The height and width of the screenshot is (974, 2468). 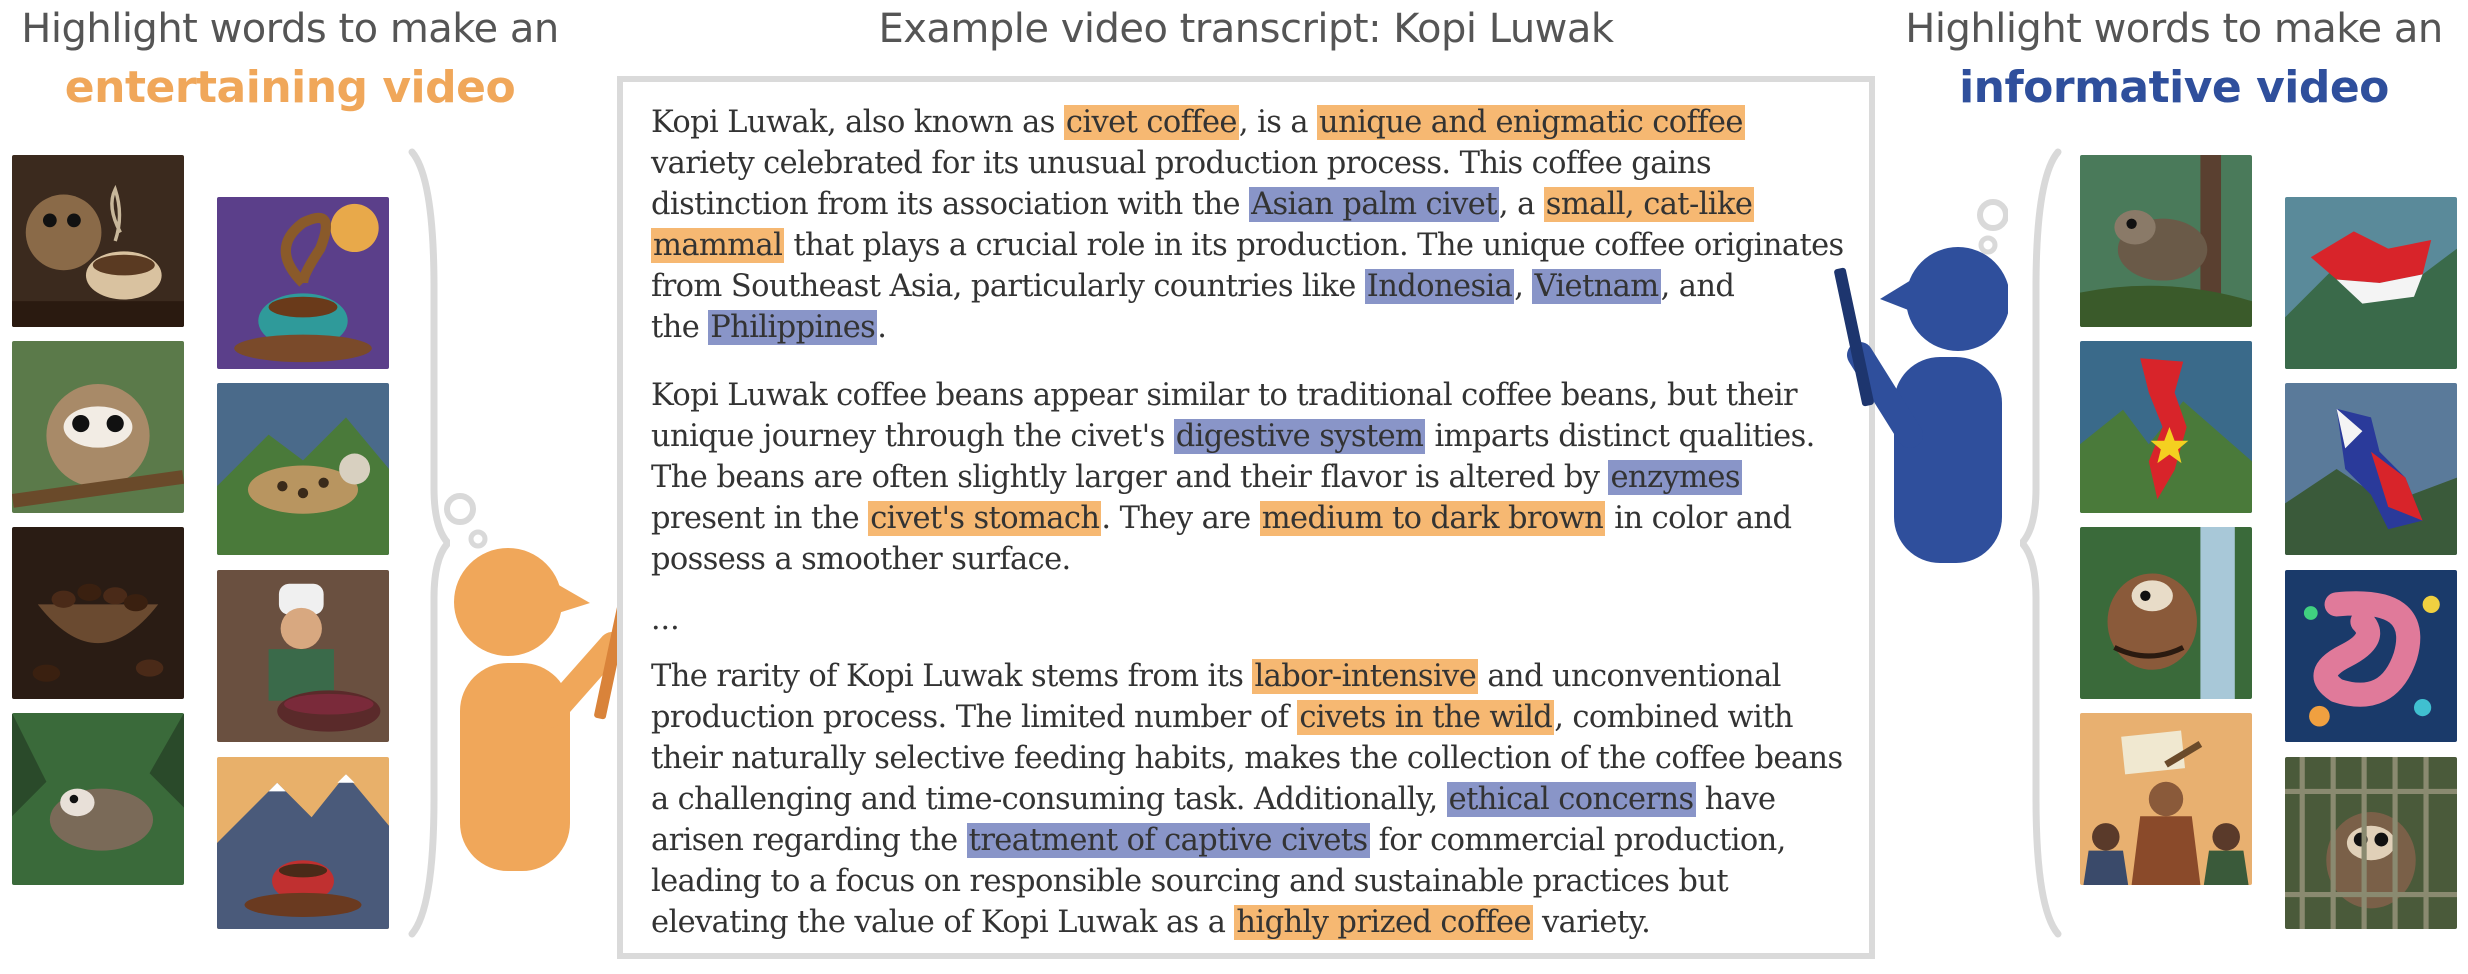 I want to click on informative-highlight: digestive system, so click(x=1299, y=436).